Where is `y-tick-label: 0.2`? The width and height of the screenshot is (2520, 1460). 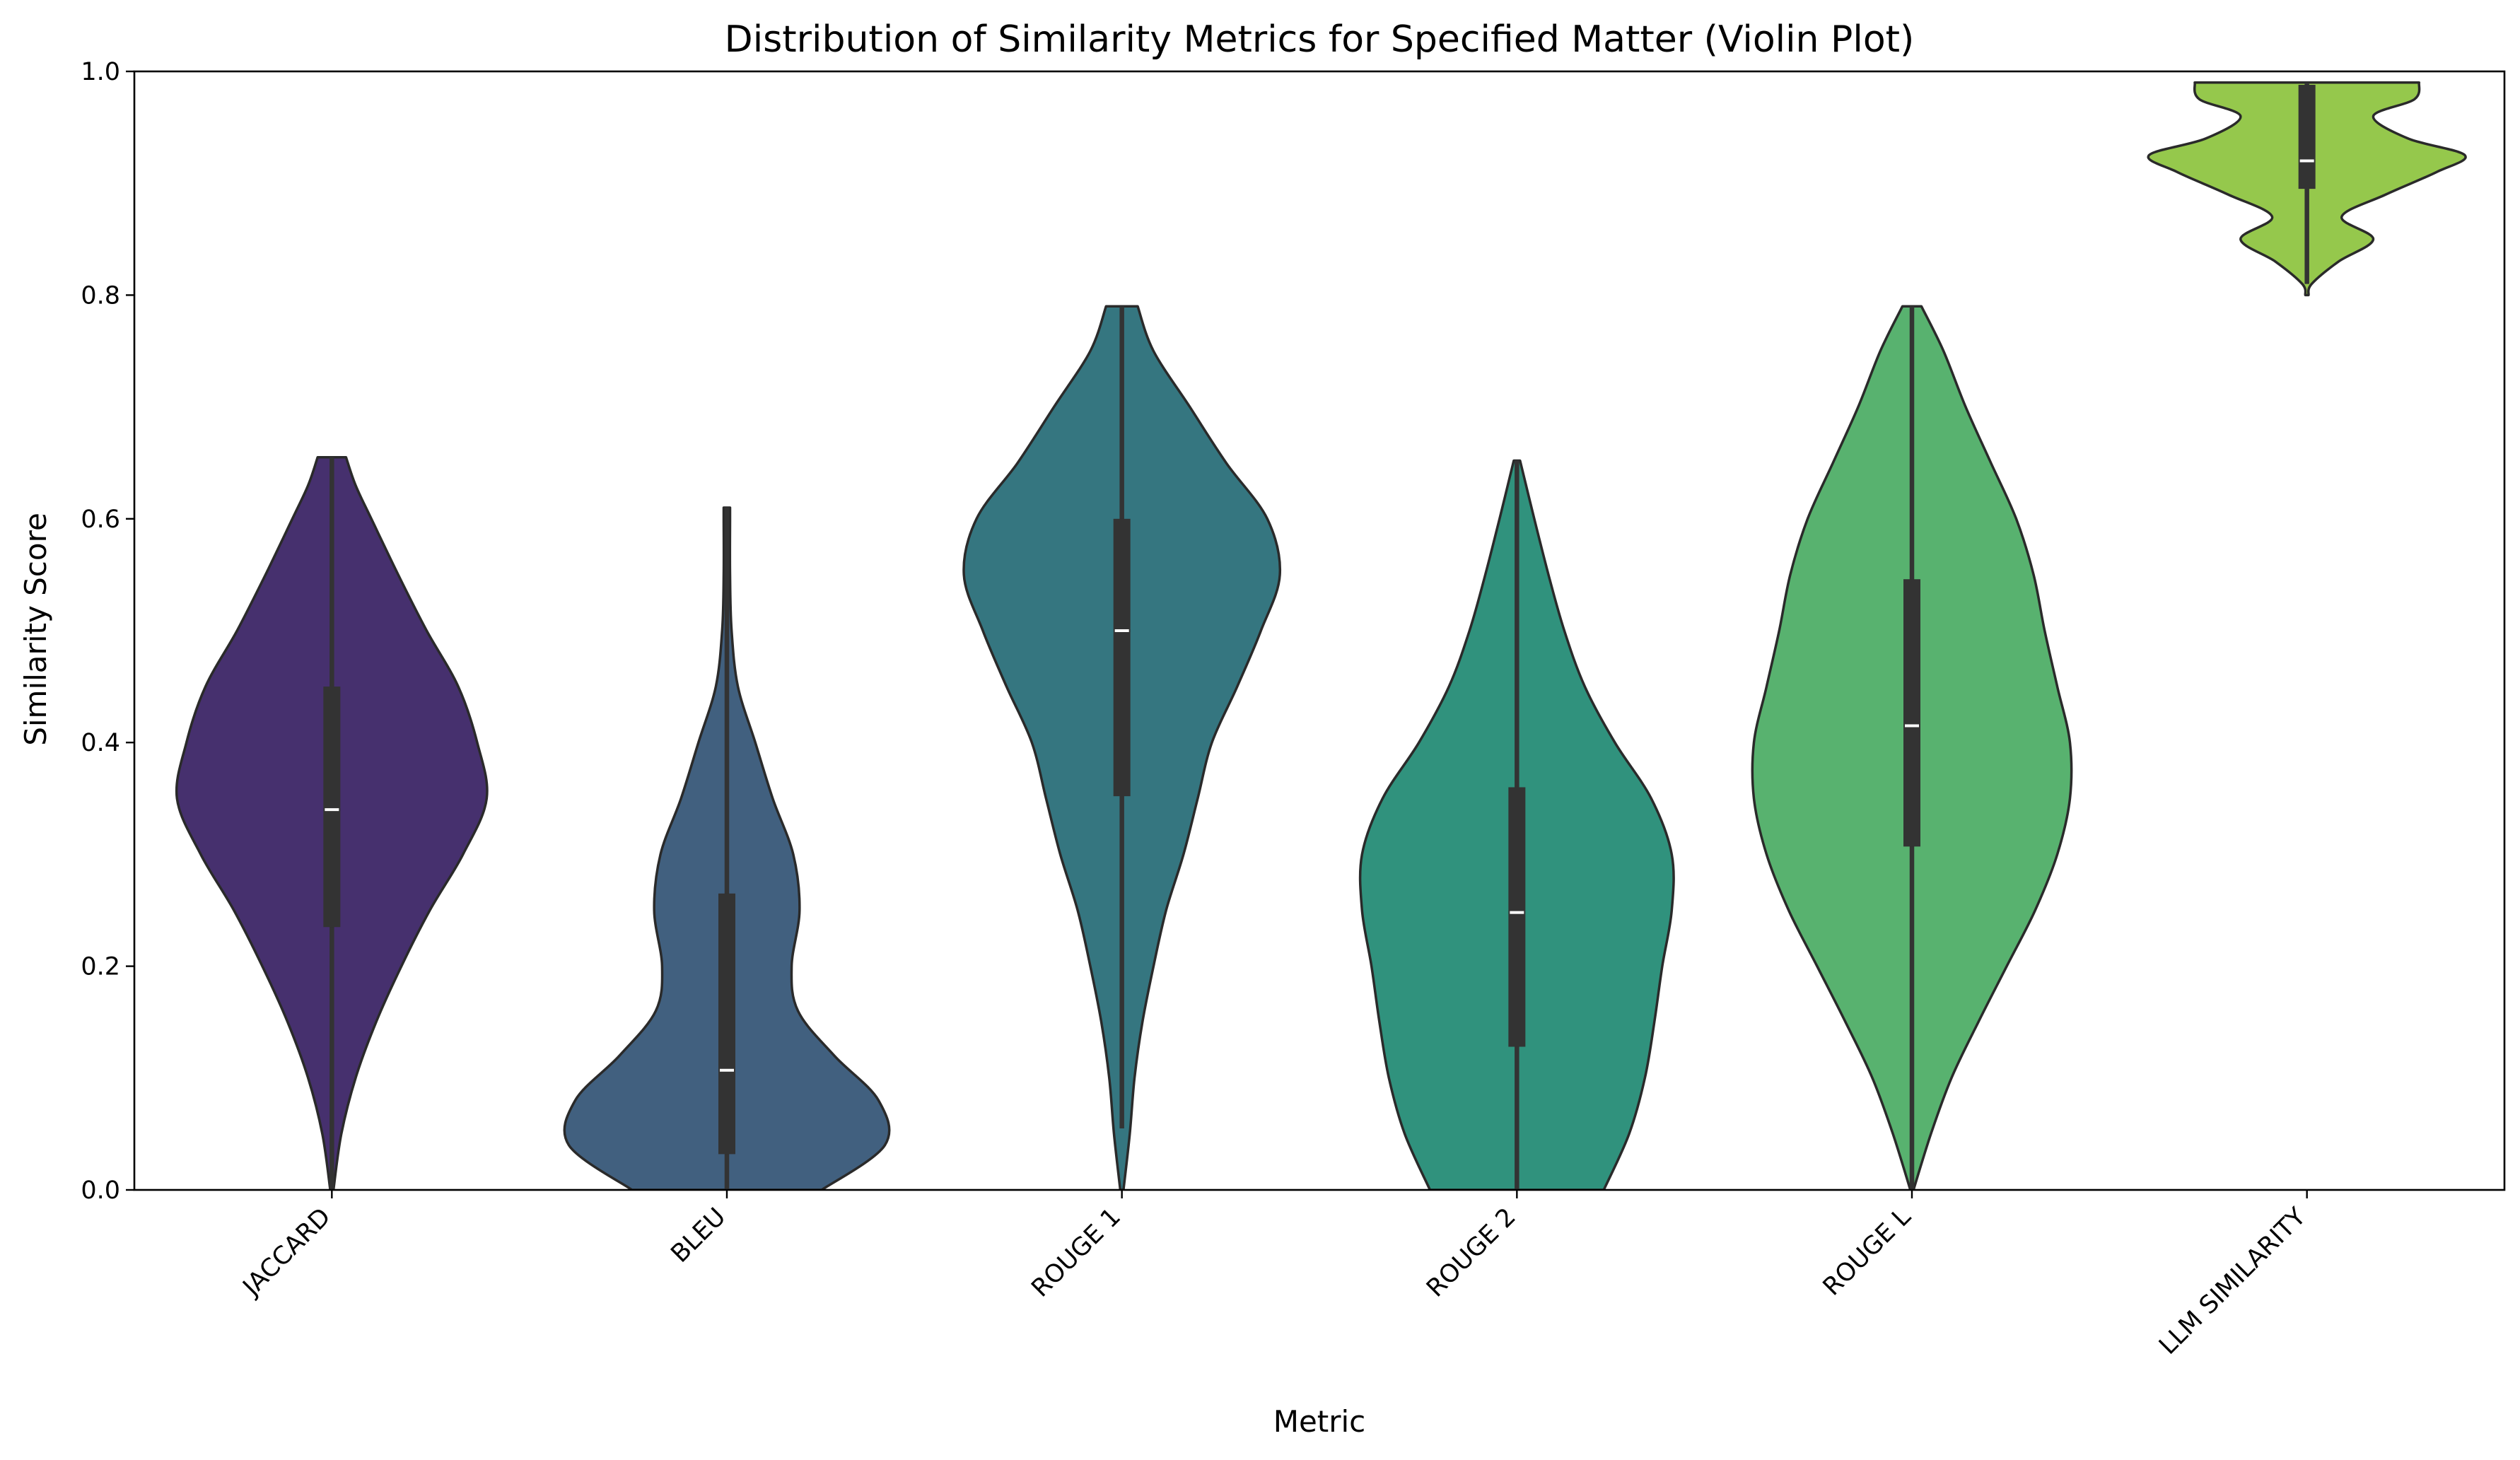 y-tick-label: 0.2 is located at coordinates (101, 967).